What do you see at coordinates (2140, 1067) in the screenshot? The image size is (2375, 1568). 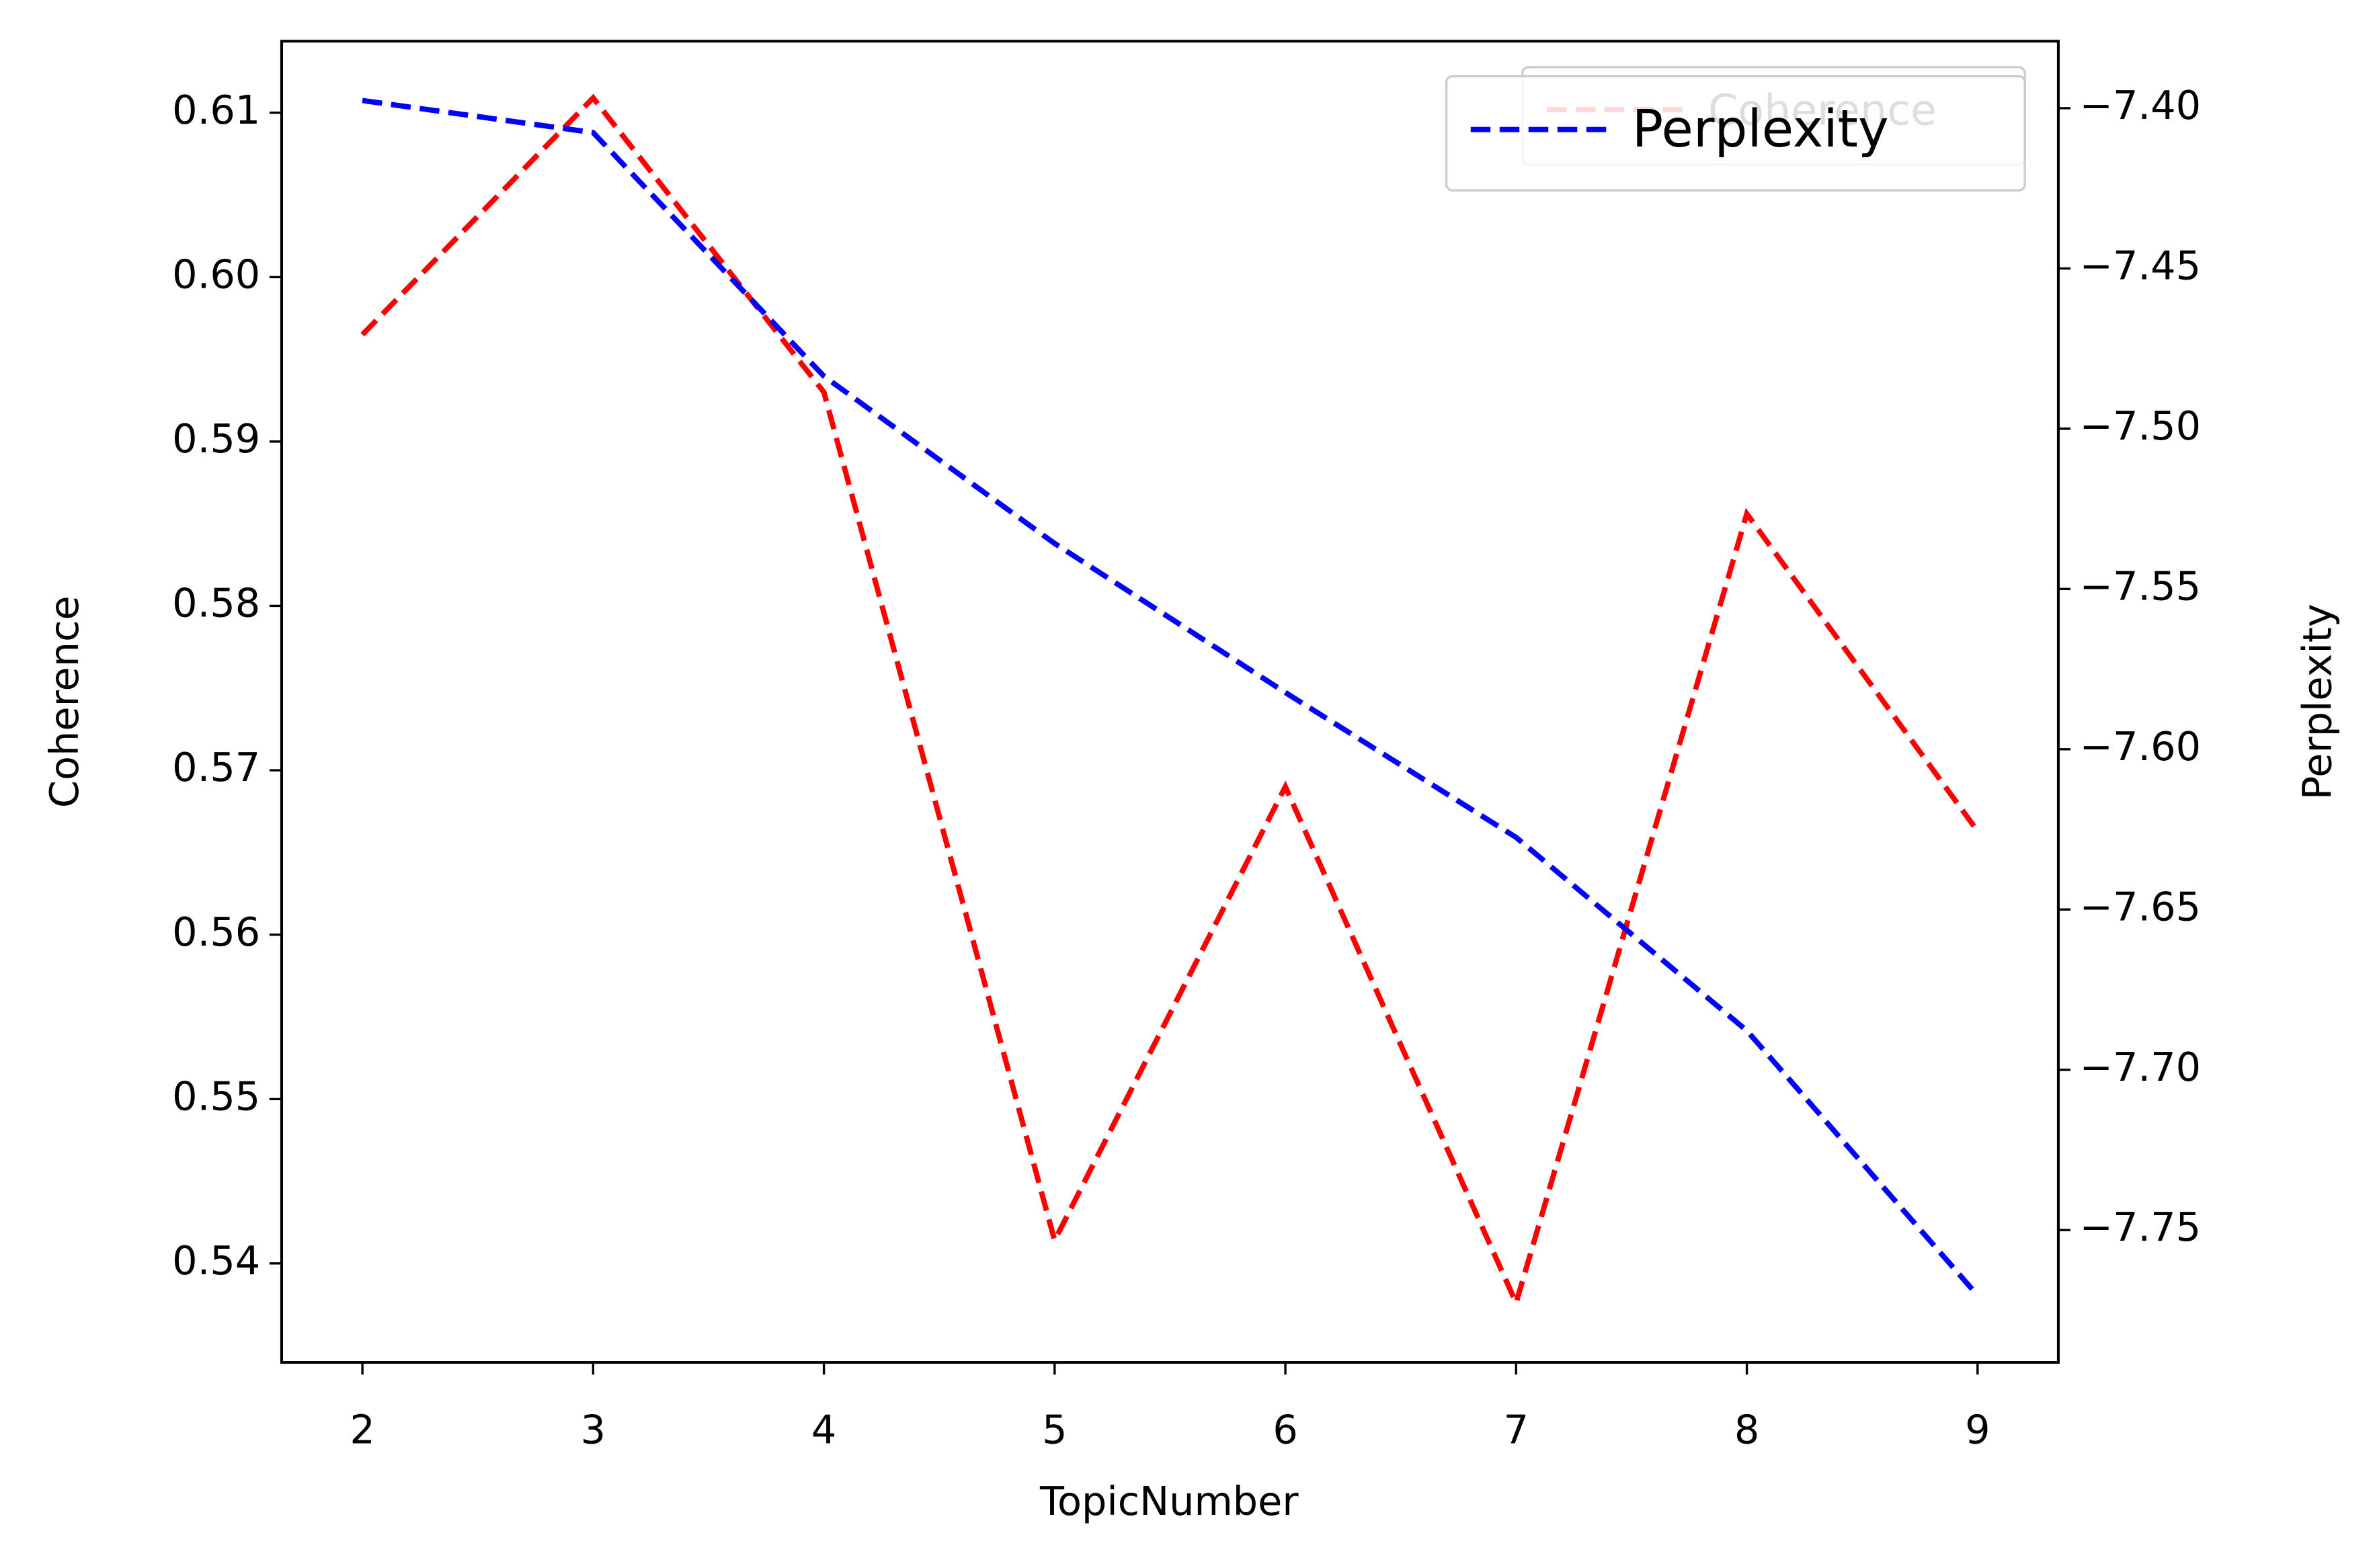 I see `y2-tick-label: −7.70` at bounding box center [2140, 1067].